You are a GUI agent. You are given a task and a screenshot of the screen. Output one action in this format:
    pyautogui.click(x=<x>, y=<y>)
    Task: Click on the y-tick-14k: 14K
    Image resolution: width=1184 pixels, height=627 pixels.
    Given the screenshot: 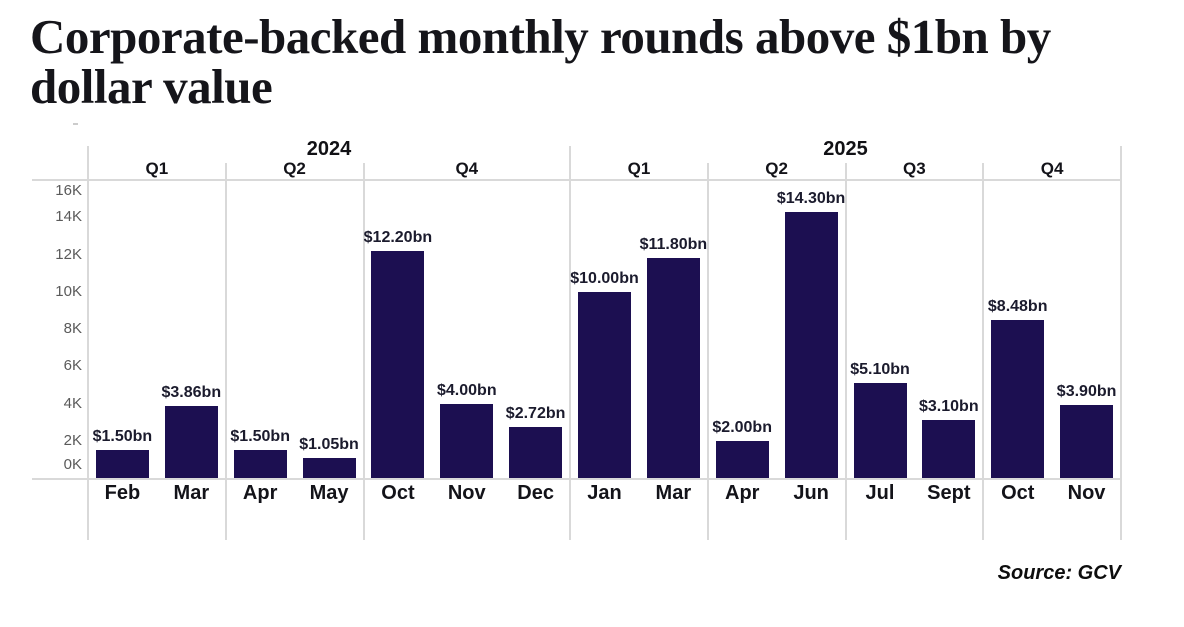 What is the action you would take?
    pyautogui.click(x=68, y=217)
    